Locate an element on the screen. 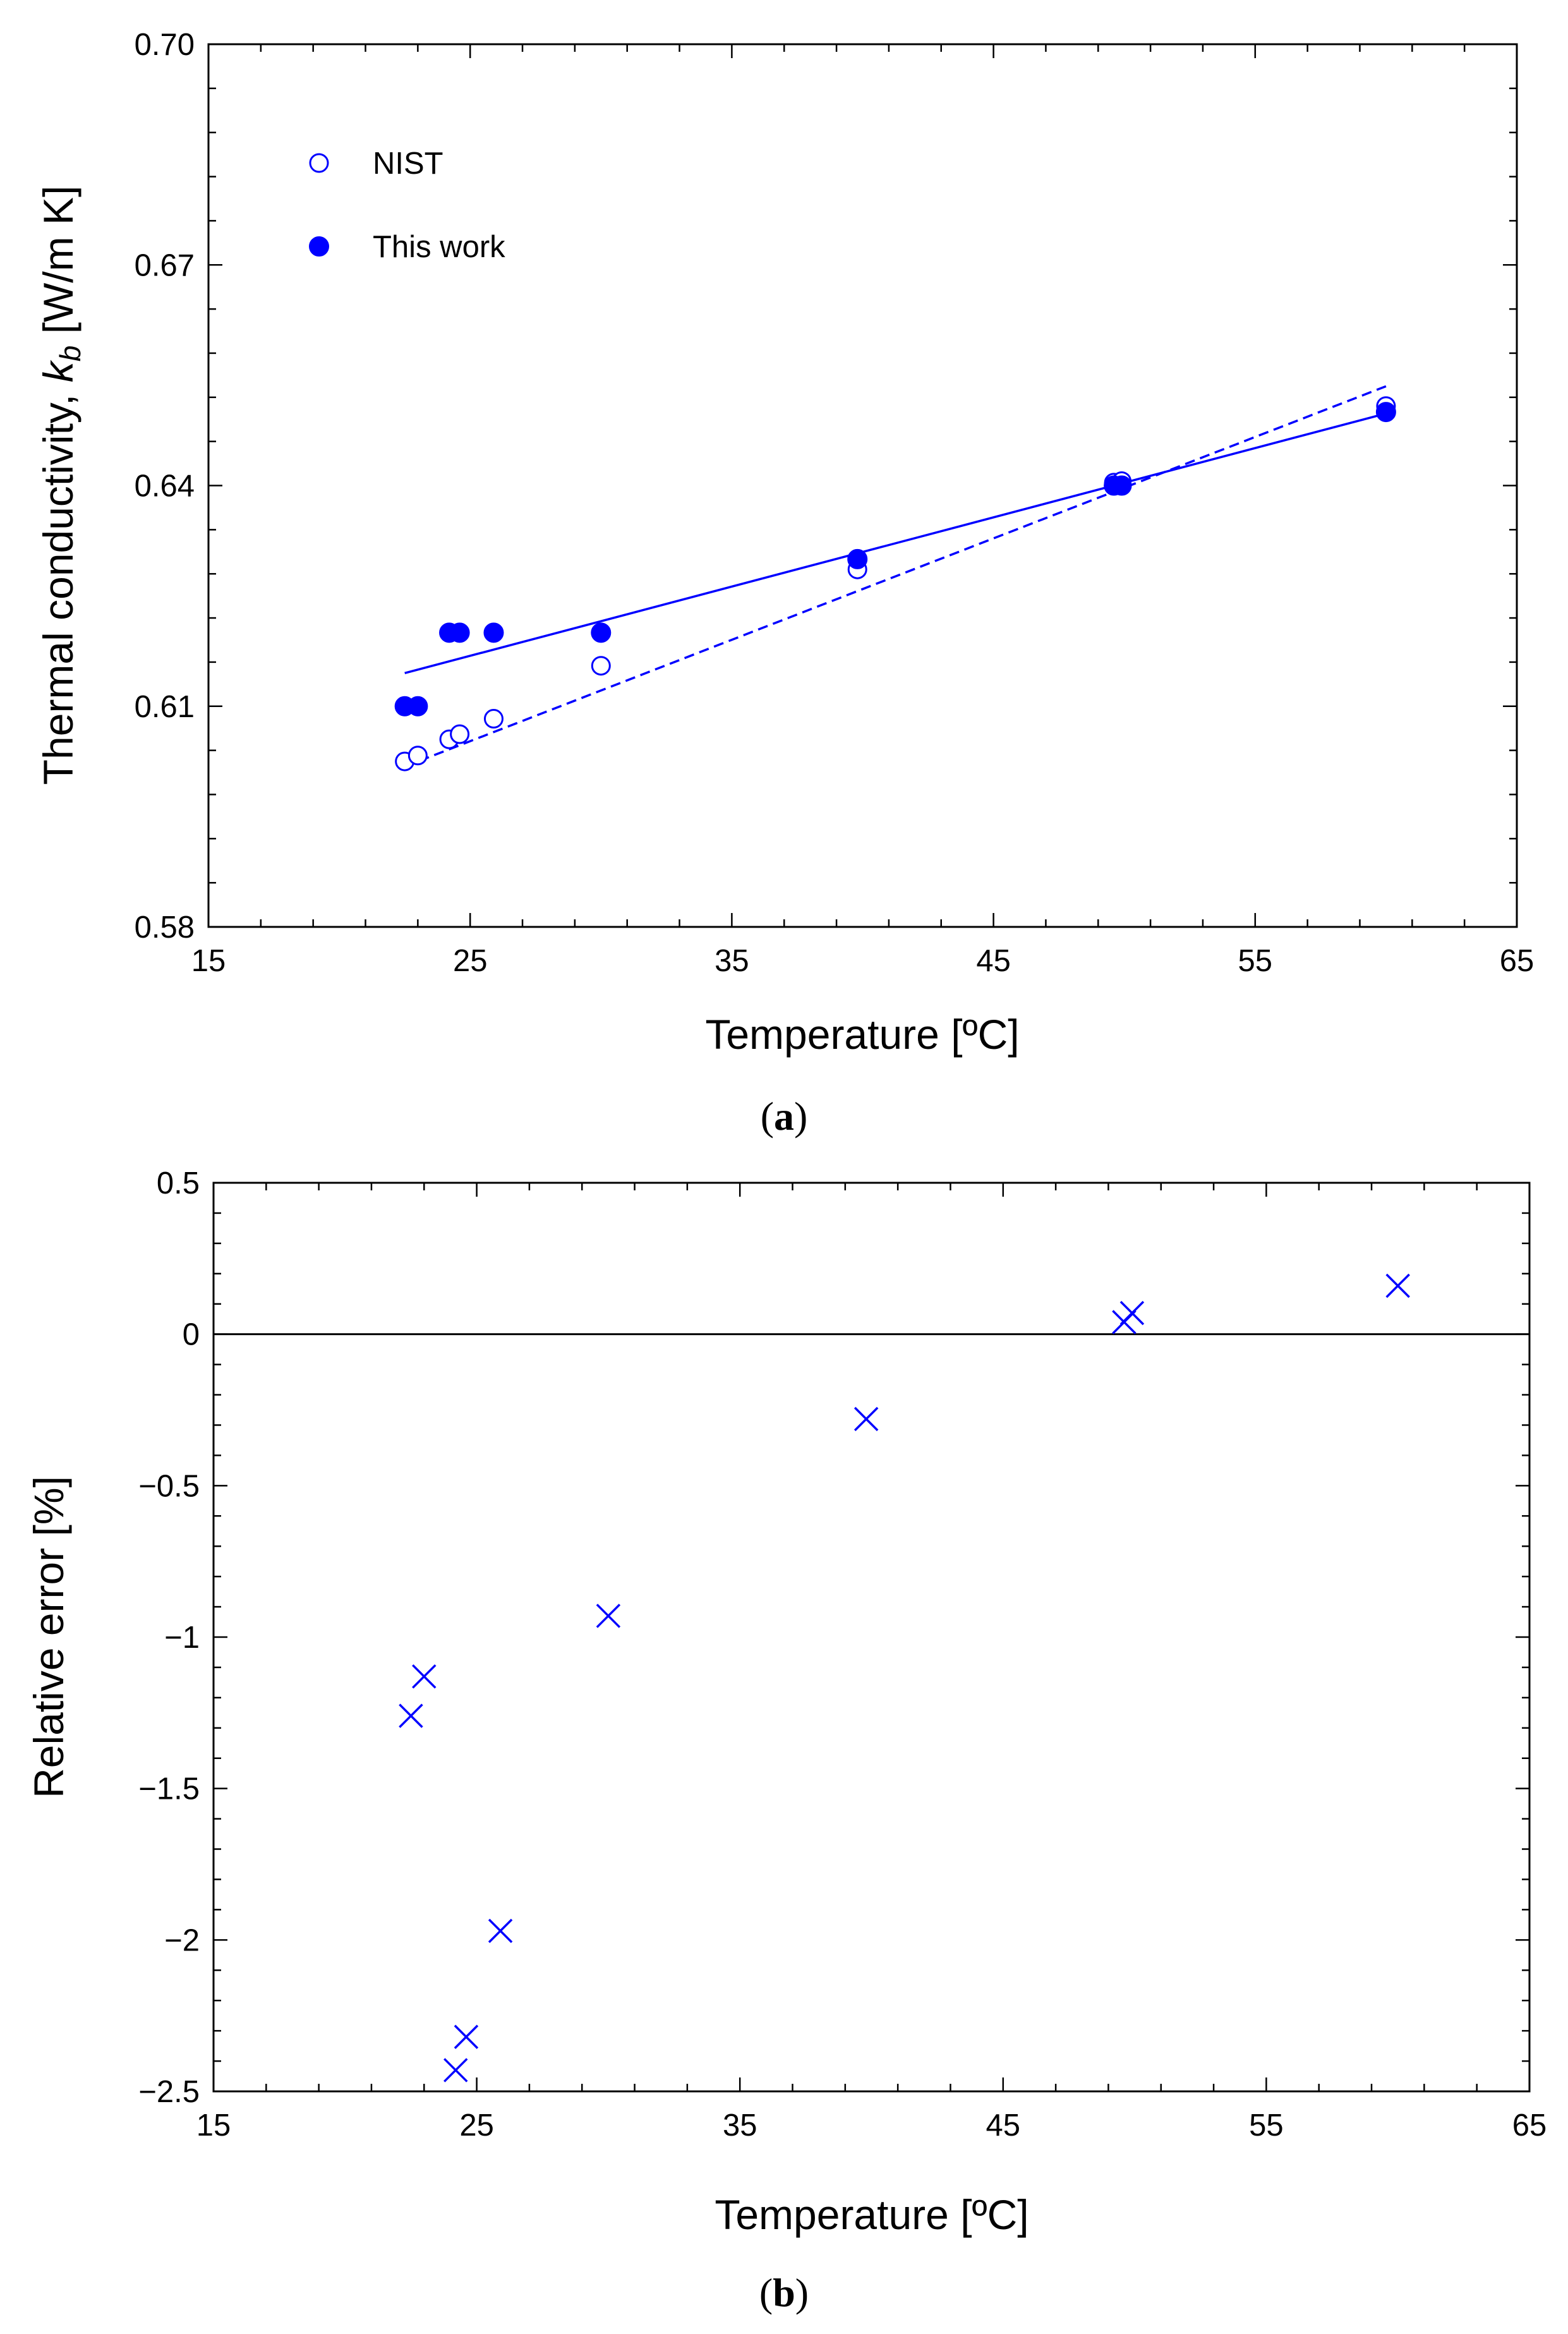  x-tick-labels-b: 15 25 35 45 55 65 is located at coordinates (871, 2125).